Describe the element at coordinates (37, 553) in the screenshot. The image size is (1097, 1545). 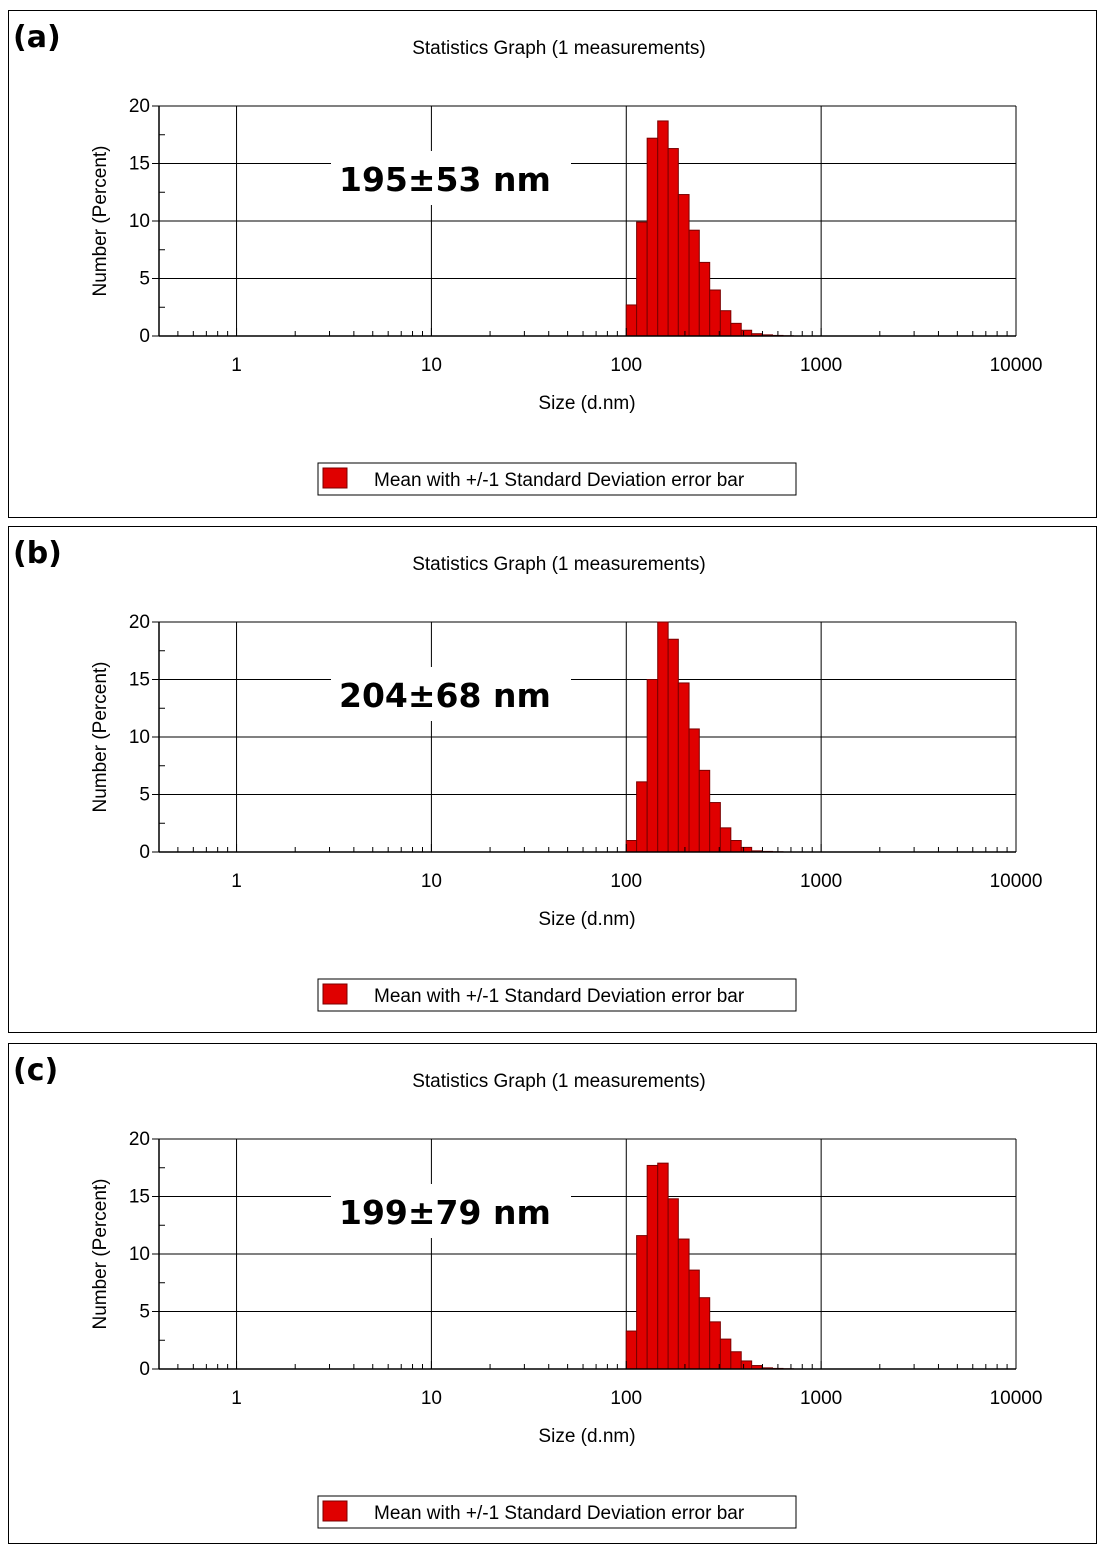
I see `panel-label: (b)` at that location.